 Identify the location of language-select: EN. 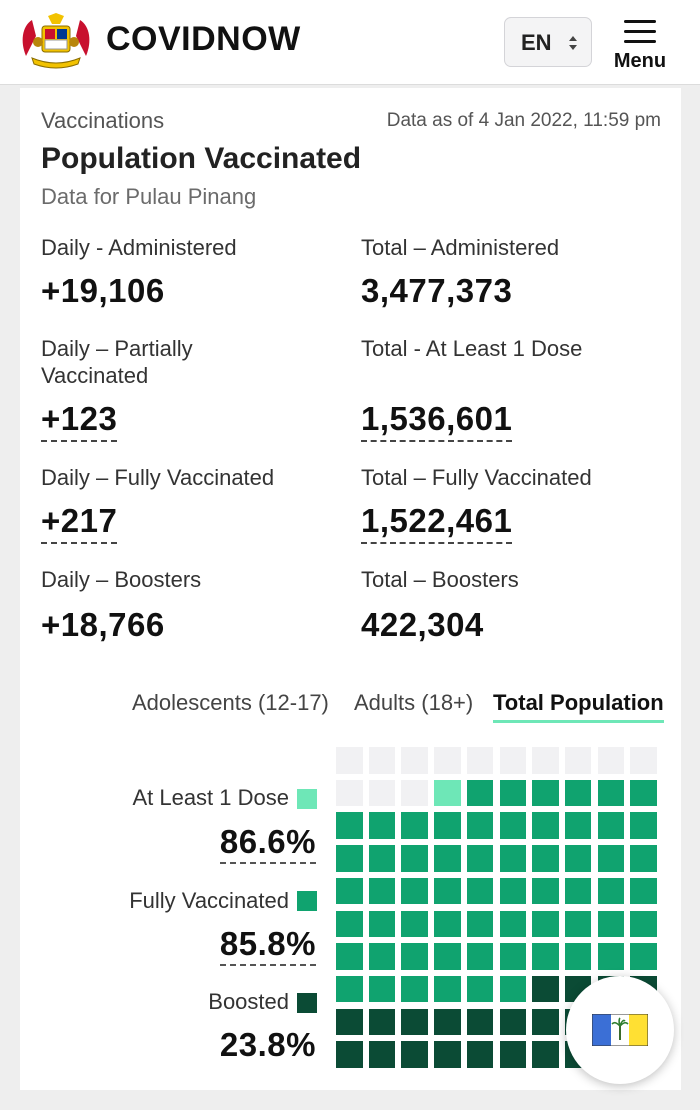
(548, 42).